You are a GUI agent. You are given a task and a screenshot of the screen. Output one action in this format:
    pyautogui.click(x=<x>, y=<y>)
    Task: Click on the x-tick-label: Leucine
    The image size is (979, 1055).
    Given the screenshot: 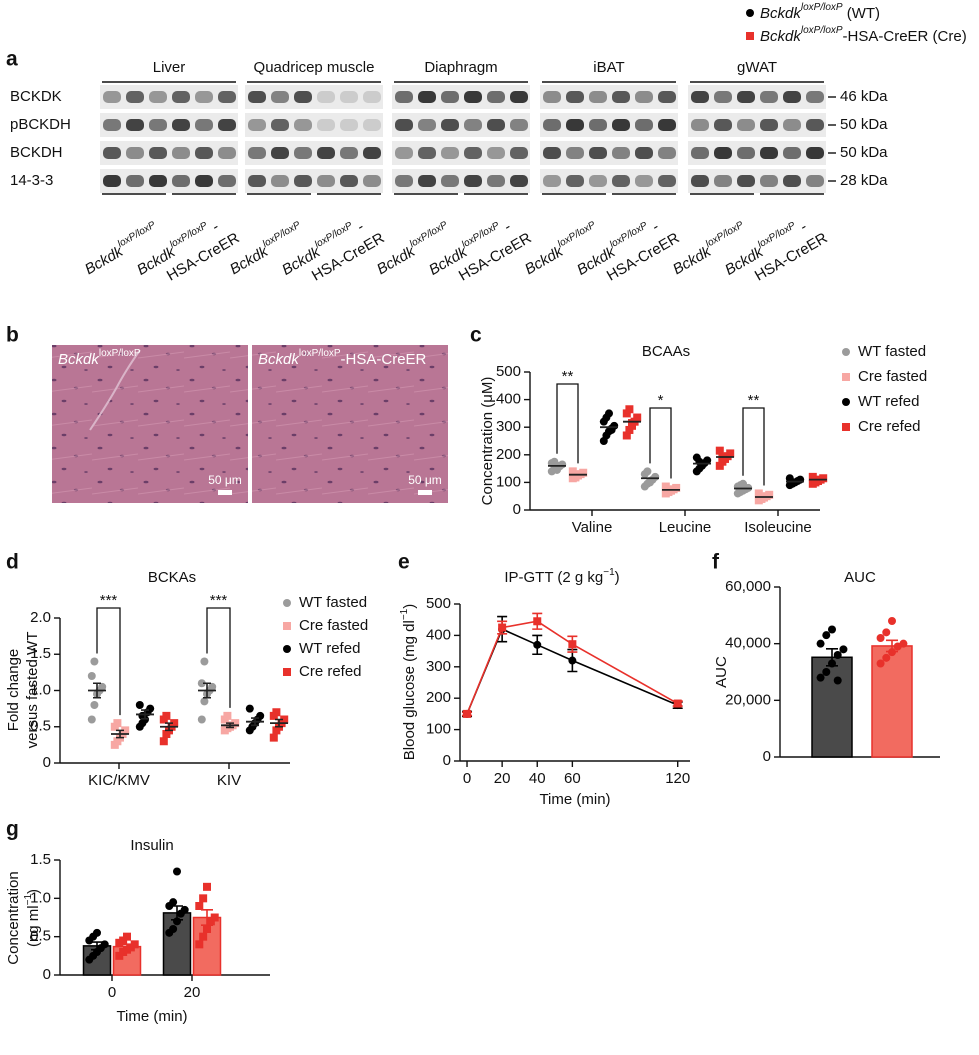 What is the action you would take?
    pyautogui.click(x=685, y=527)
    